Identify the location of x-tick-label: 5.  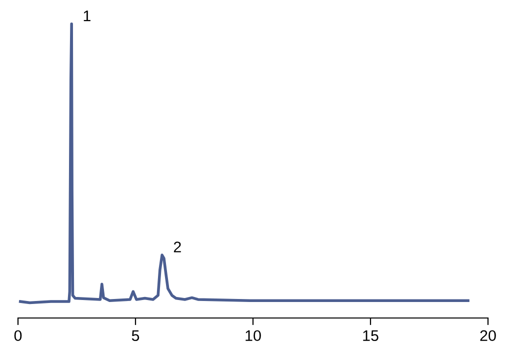
(136, 336).